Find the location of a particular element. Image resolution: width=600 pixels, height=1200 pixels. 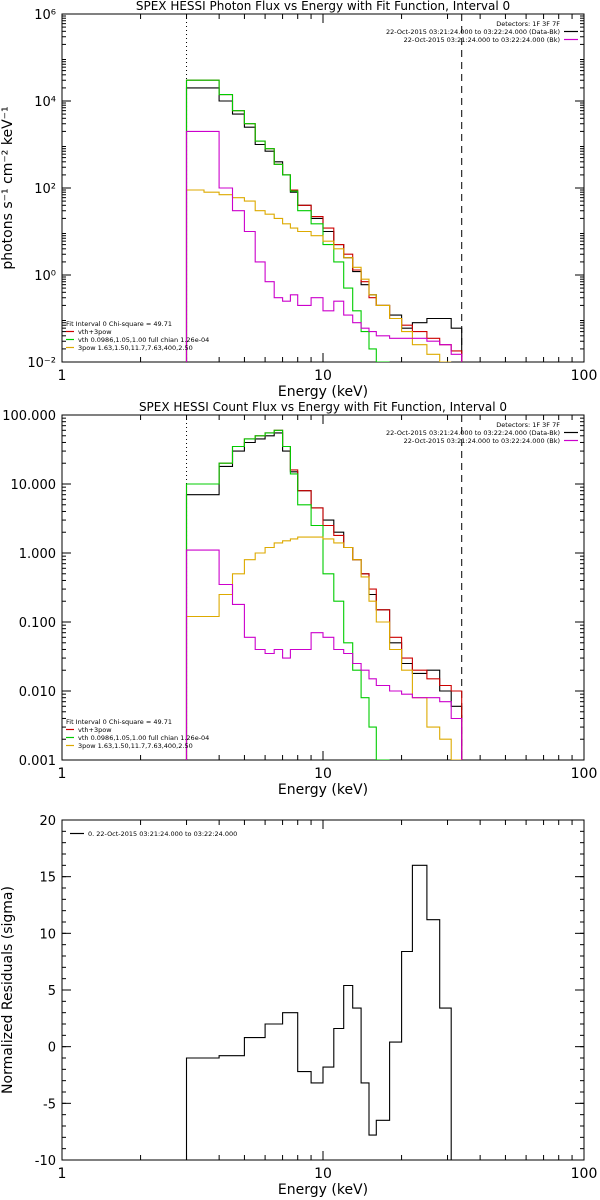

y-tick-label: 15 is located at coordinates (47, 878).